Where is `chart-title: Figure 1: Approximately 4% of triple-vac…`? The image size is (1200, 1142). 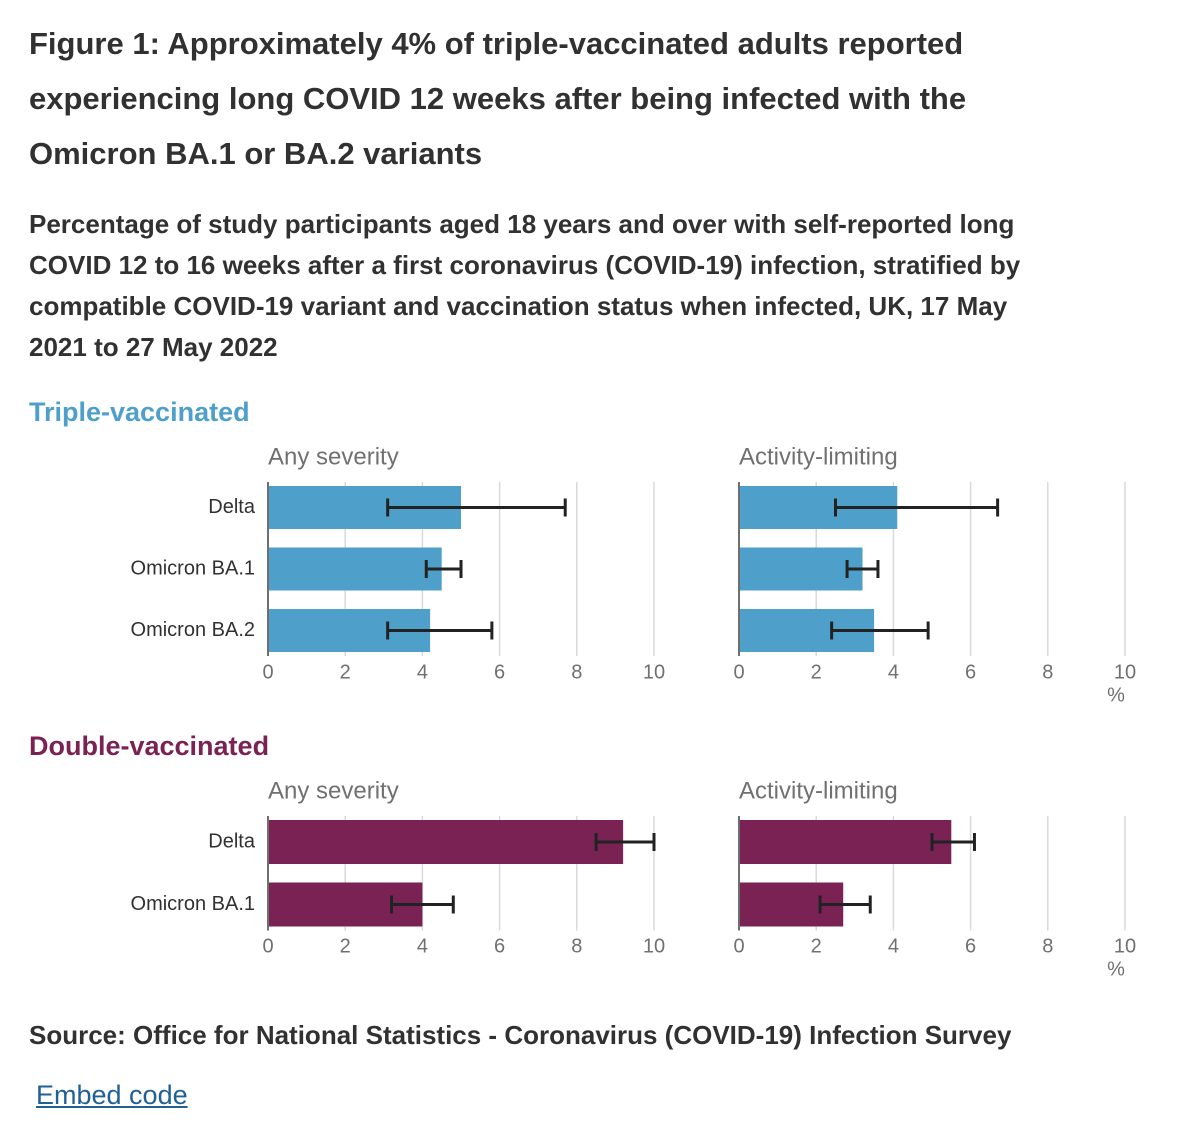 chart-title: Figure 1: Approximately 4% of triple-vac… is located at coordinates (498, 98).